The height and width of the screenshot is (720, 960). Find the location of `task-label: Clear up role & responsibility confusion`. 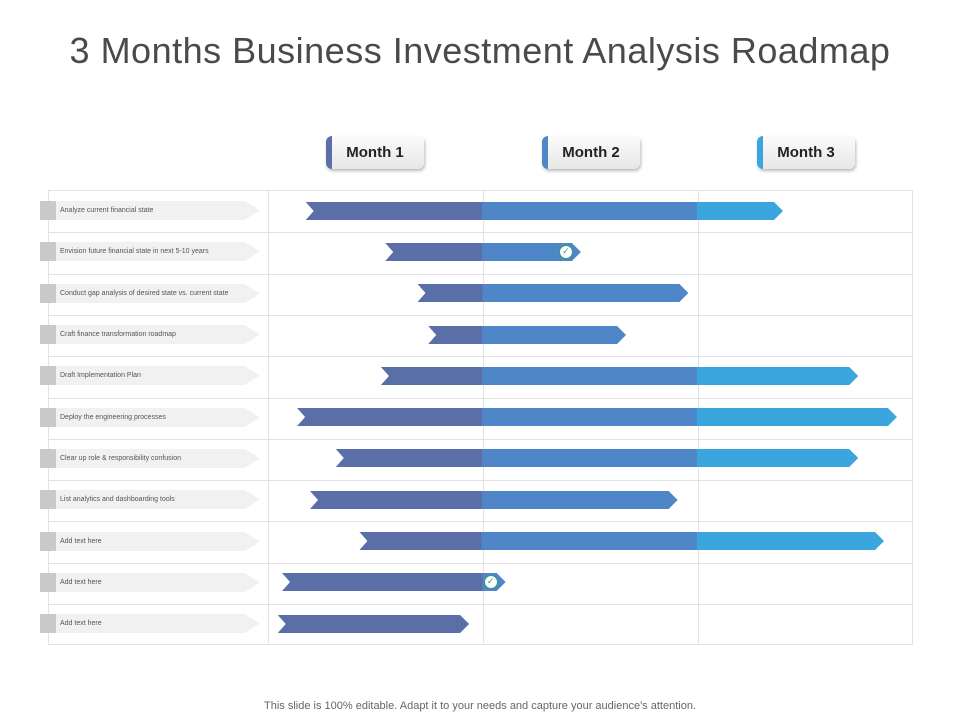

task-label: Clear up role & responsibility confusion is located at coordinates (150, 458).